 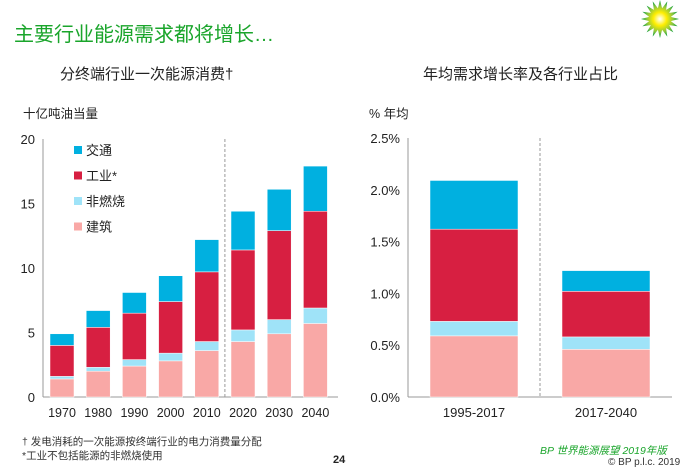 I want to click on right-chart-title: 年均需求增长率及各行业占比, so click(x=521, y=74).